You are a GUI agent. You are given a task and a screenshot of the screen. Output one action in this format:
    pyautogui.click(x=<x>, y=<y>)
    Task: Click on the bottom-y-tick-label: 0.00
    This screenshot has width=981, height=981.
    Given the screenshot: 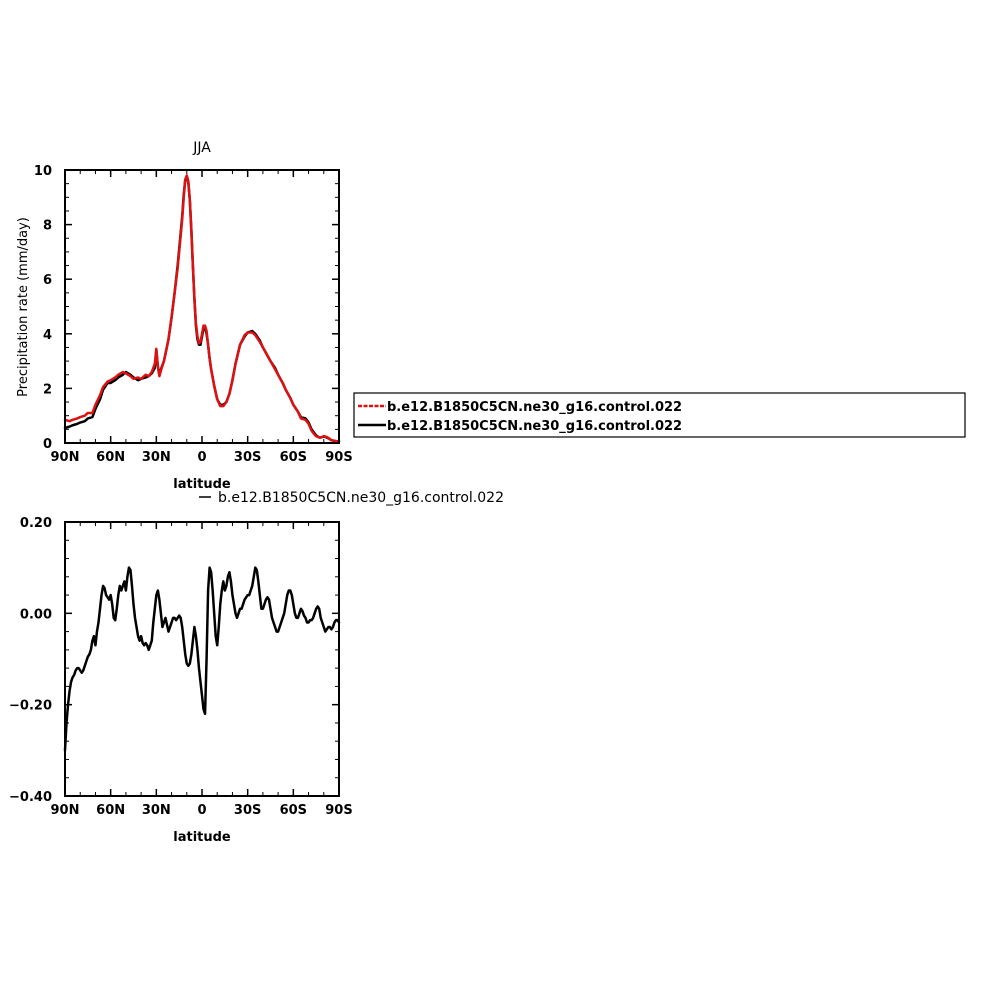 What is the action you would take?
    pyautogui.click(x=36, y=614)
    